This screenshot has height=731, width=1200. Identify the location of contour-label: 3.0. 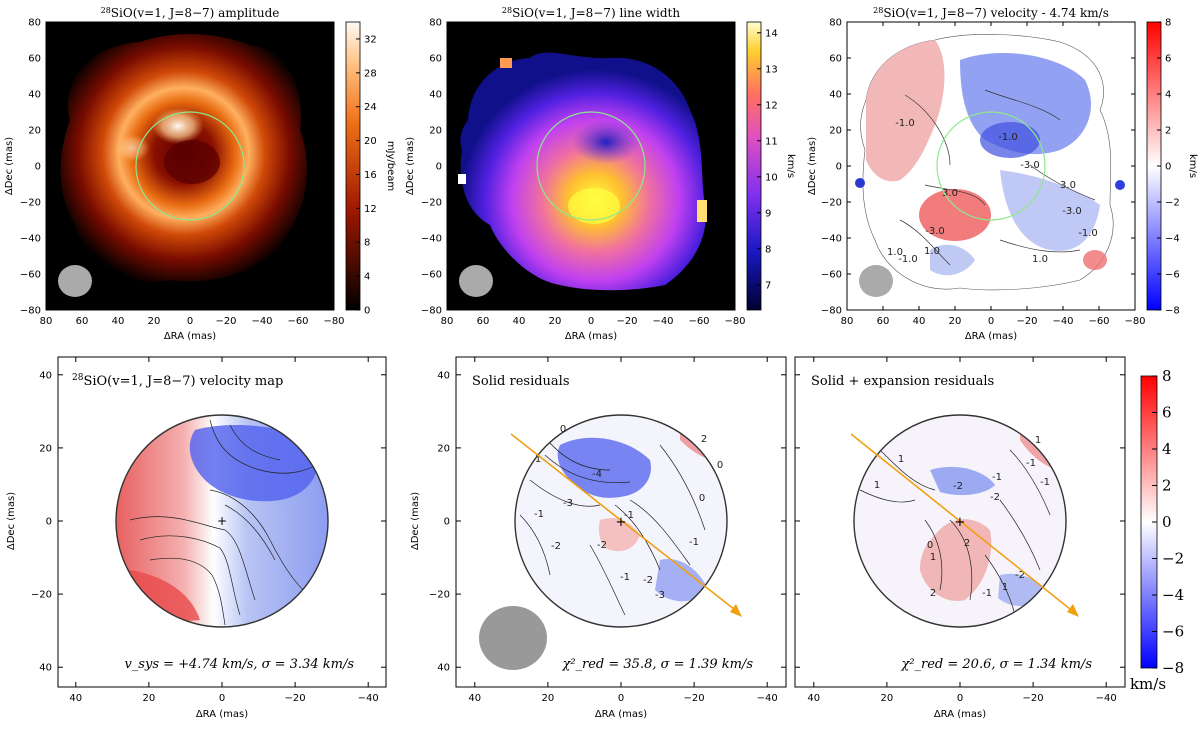
(1068, 185).